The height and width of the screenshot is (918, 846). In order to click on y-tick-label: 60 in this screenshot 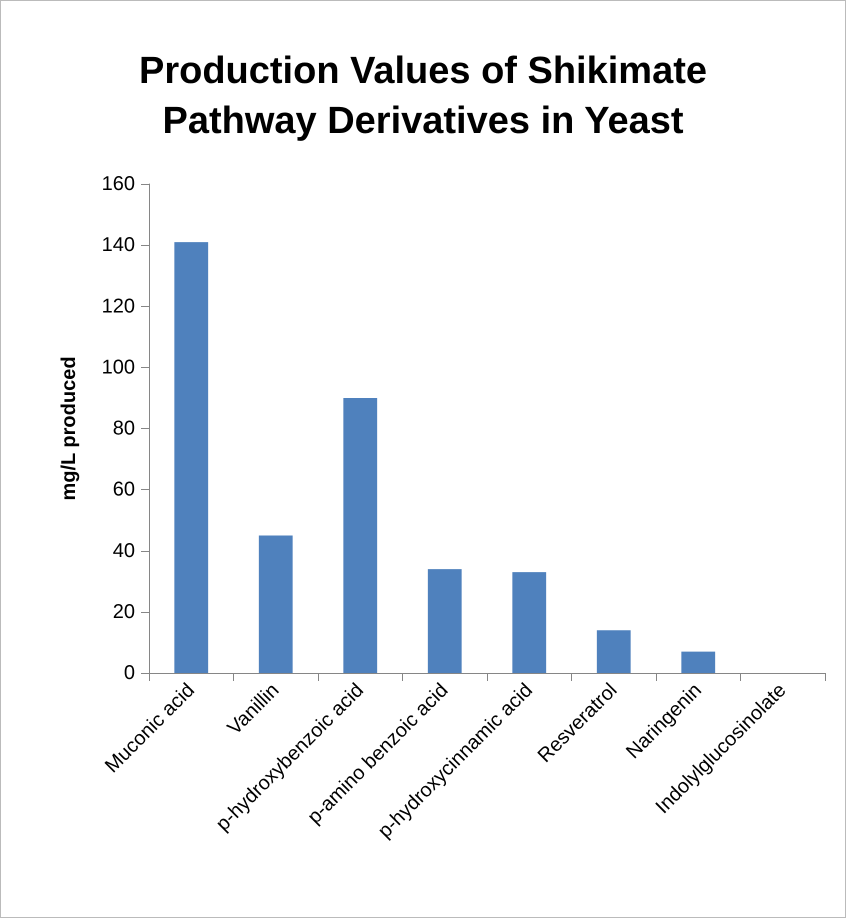, I will do `click(123, 489)`.